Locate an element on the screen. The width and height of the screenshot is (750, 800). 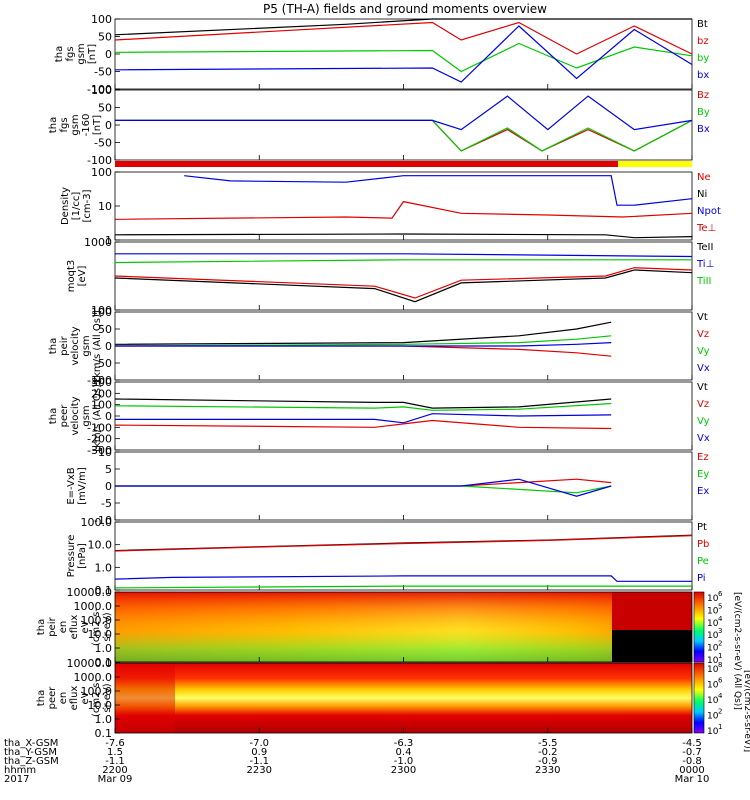
colorbar-tick-exponent: 3 is located at coordinates (720, 631).